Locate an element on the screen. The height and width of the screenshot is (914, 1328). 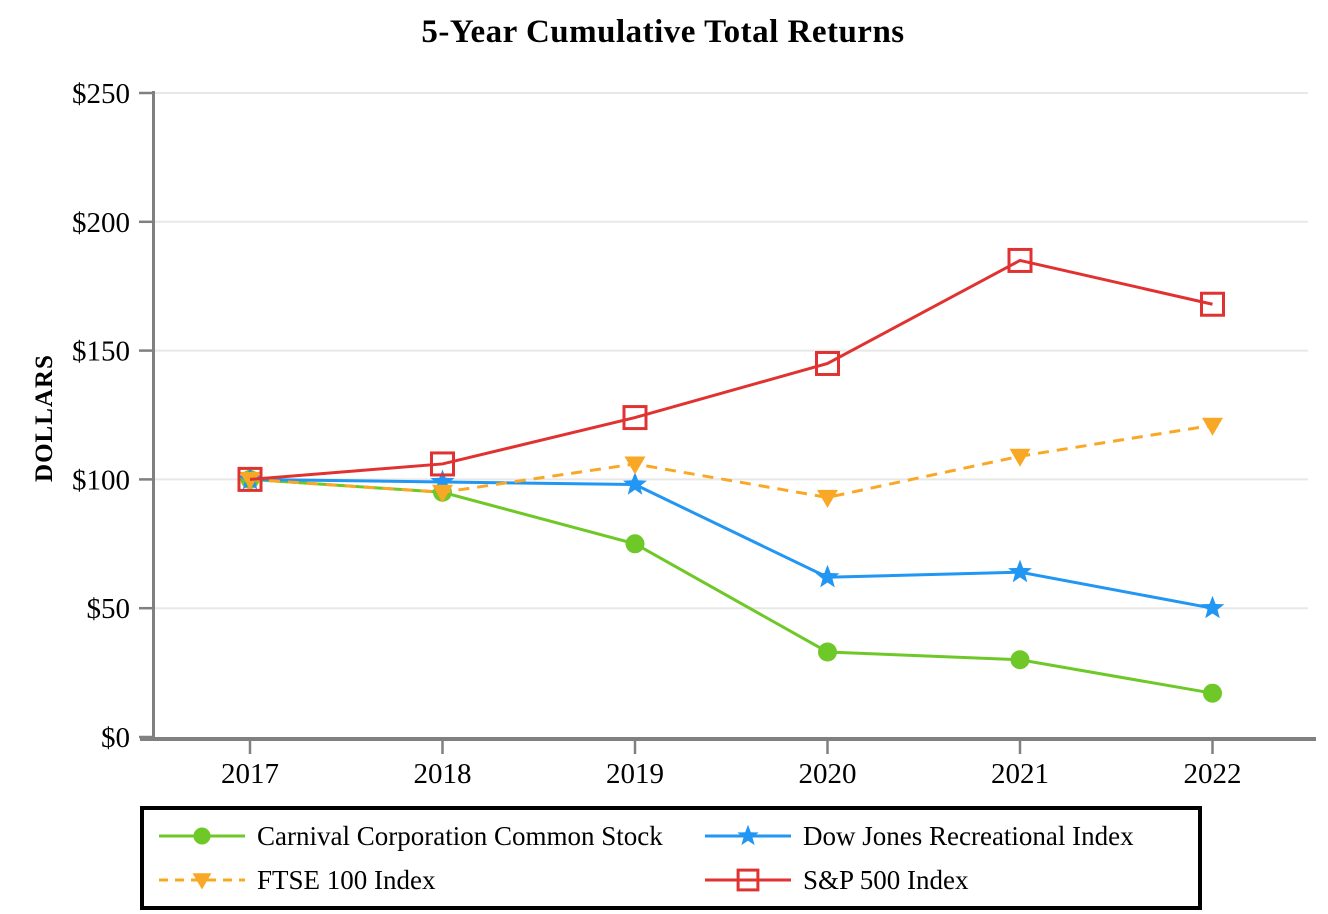
x-tick-label: 2019 is located at coordinates (635, 774).